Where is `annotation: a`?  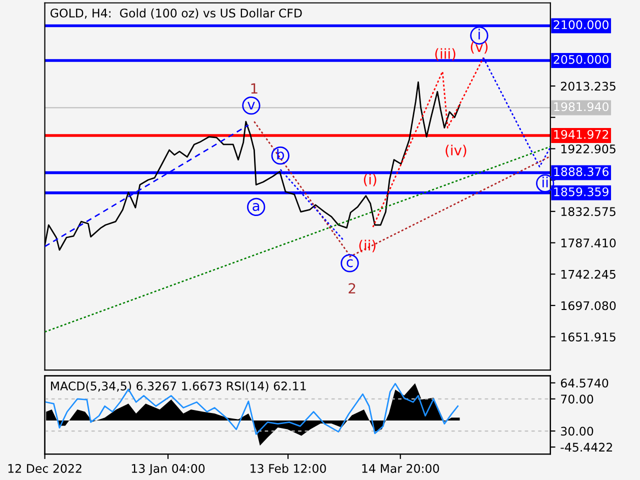 annotation: a is located at coordinates (256, 207).